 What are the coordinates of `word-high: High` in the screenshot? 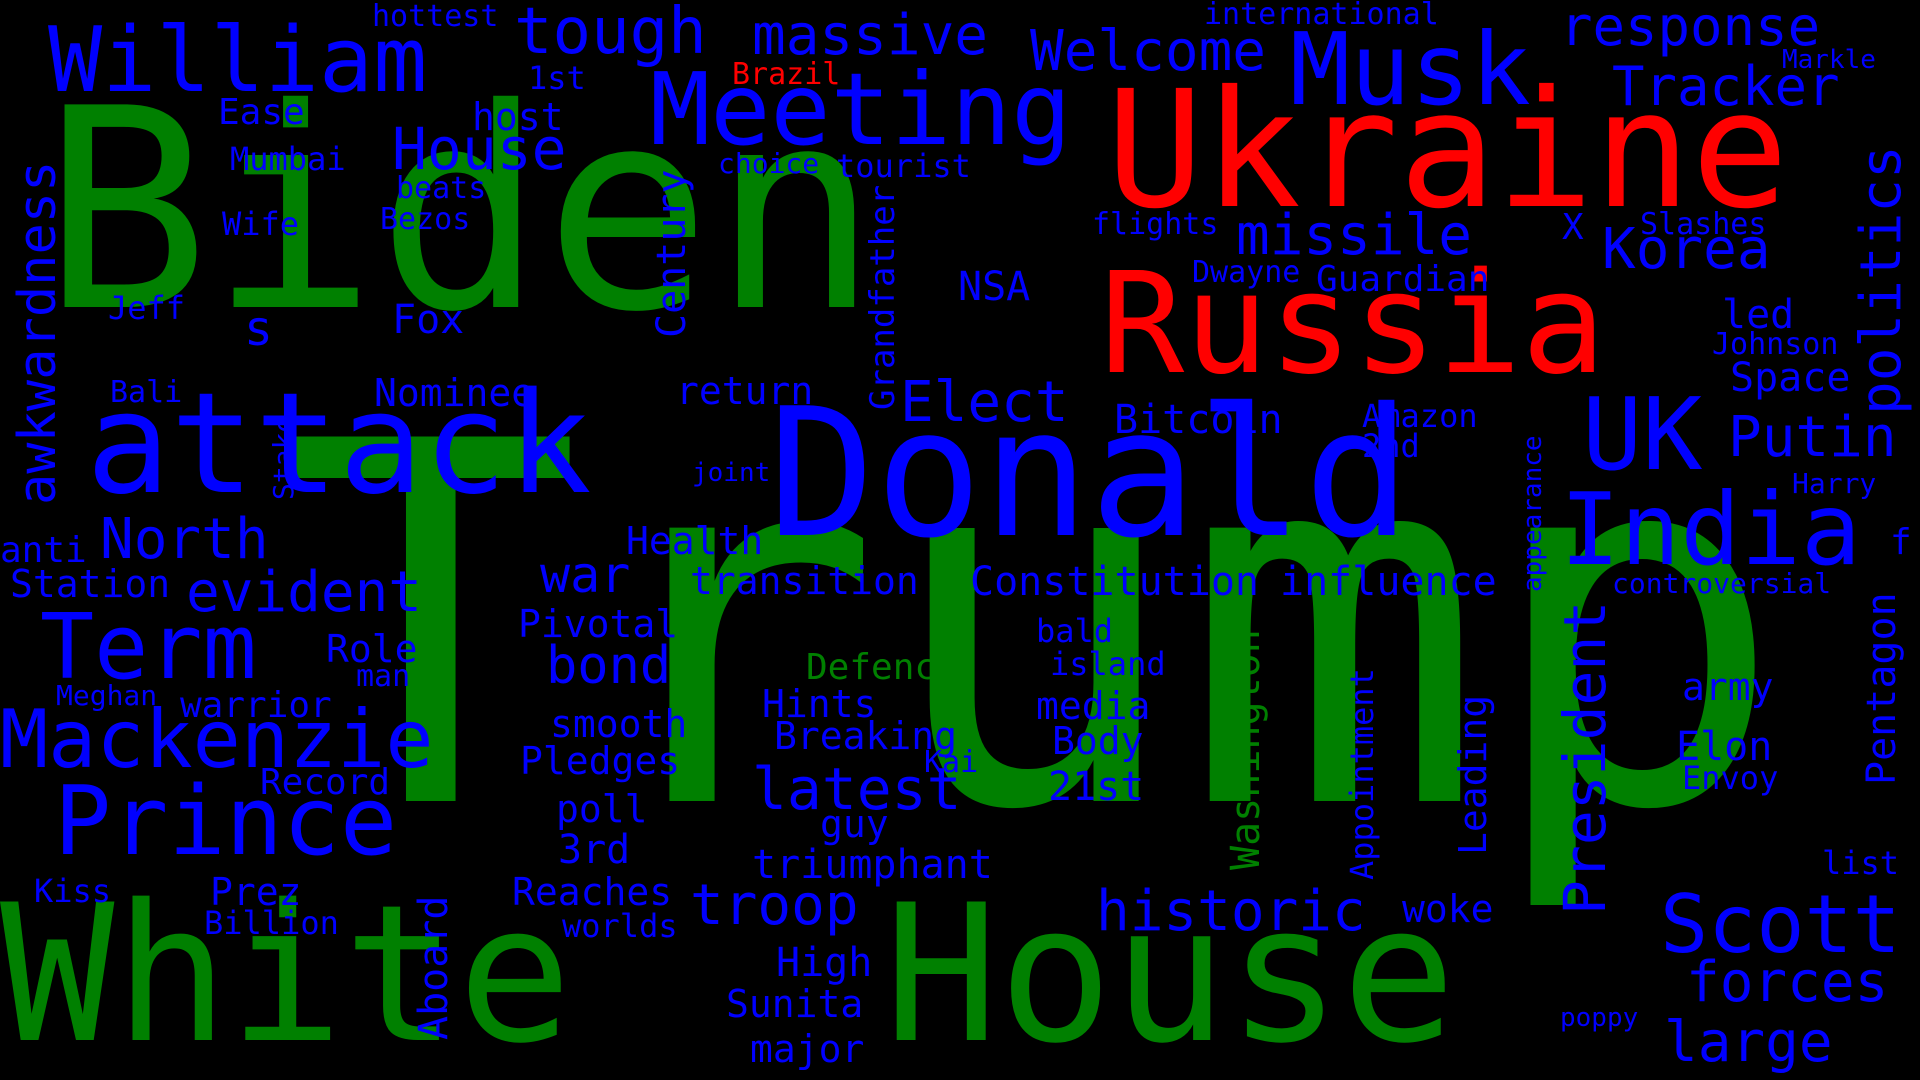 It's located at (824, 963).